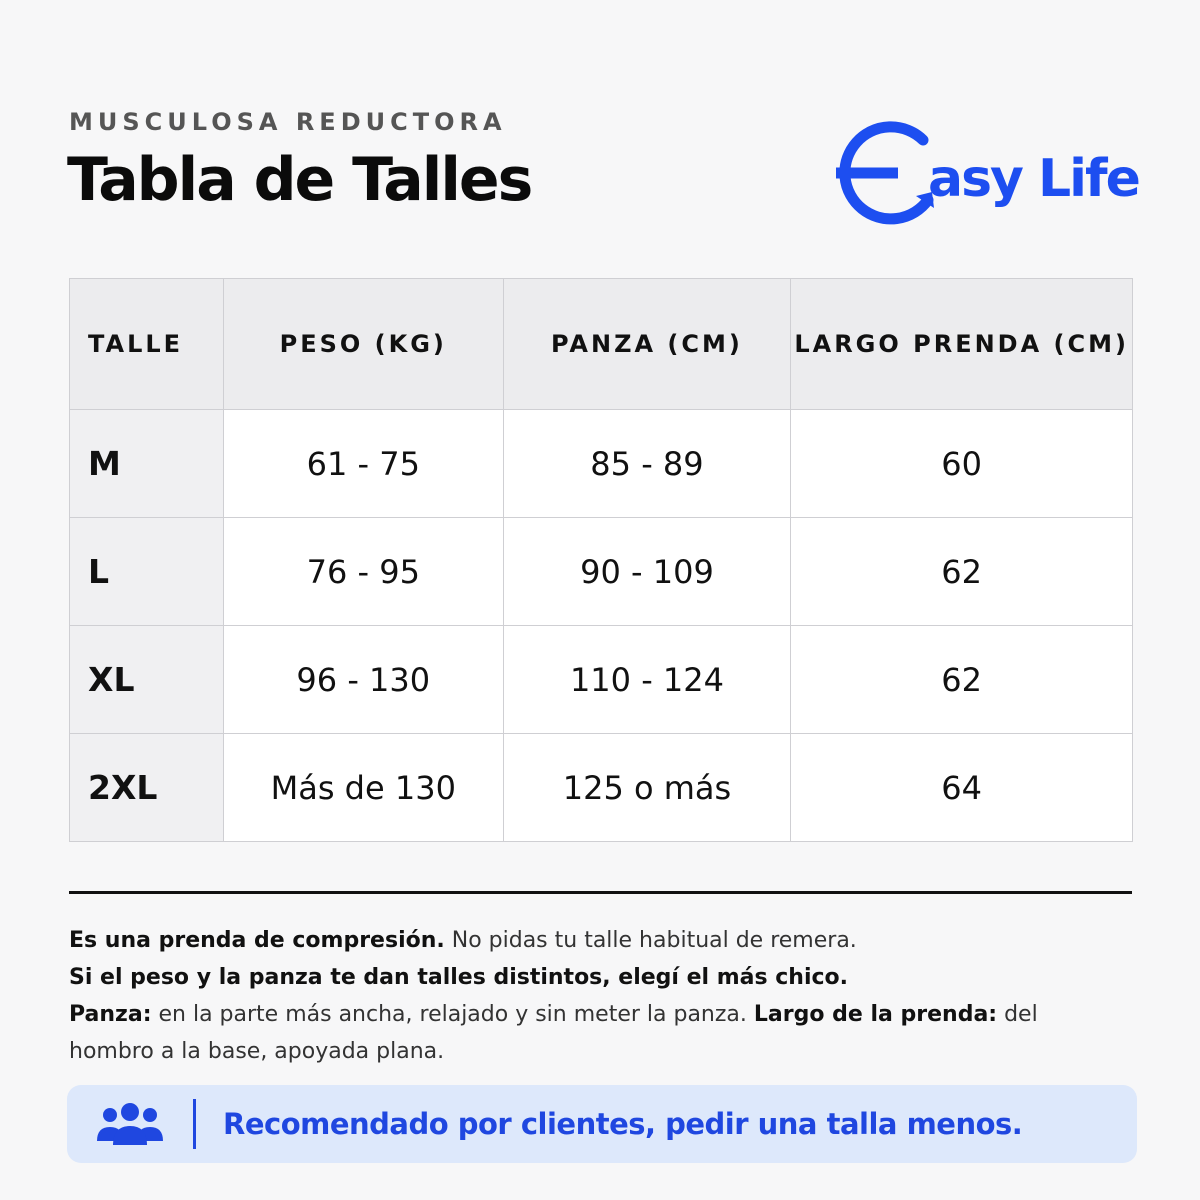 The width and height of the screenshot is (1200, 1200). Describe the element at coordinates (363, 344) in the screenshot. I see `column-header: PESO (KG)` at that location.